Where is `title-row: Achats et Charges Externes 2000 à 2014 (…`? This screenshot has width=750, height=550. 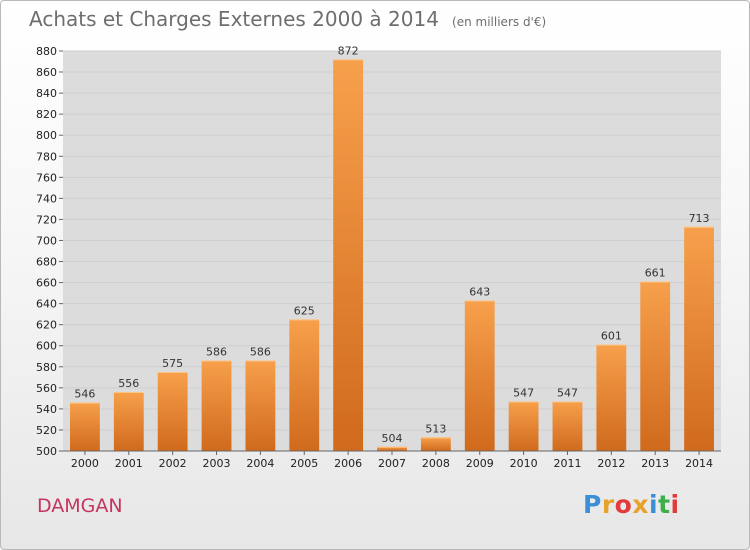 title-row: Achats et Charges Externes 2000 à 2014 (… is located at coordinates (287, 19).